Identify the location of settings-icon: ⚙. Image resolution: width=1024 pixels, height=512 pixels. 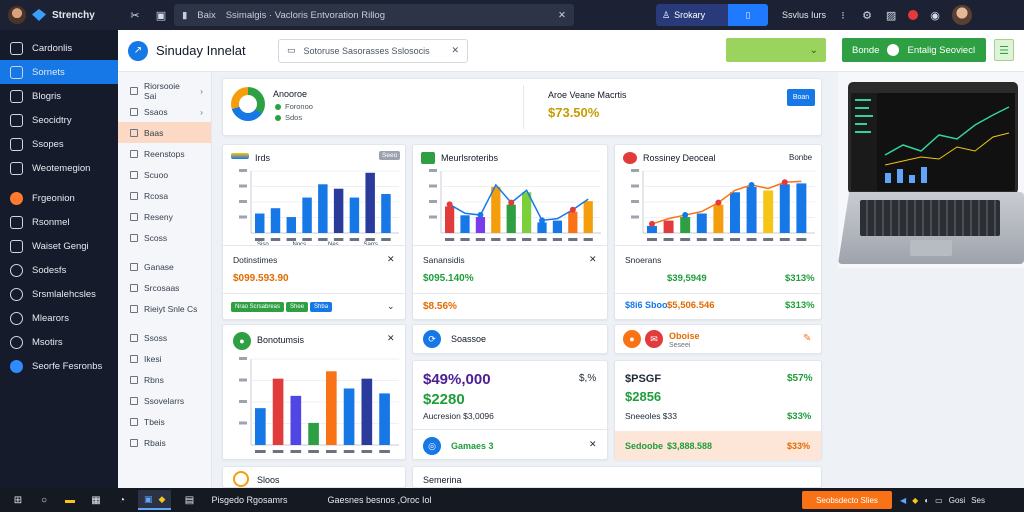
(867, 15).